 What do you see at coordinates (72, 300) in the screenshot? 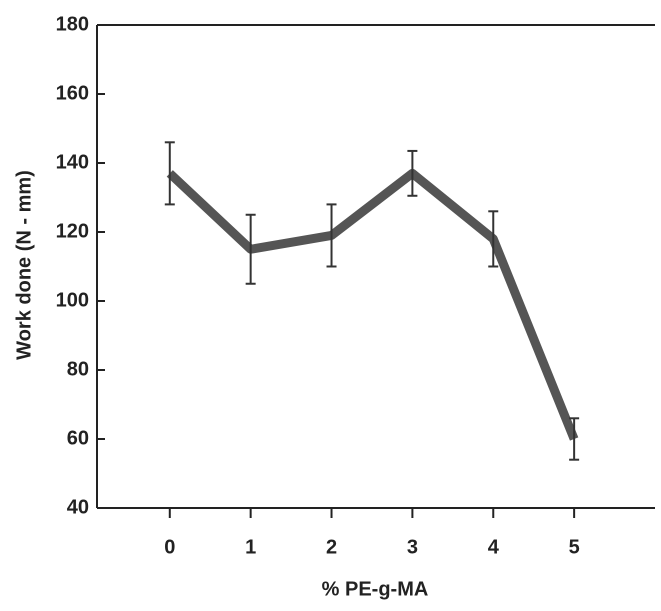
I see `y-tick-label: 100` at bounding box center [72, 300].